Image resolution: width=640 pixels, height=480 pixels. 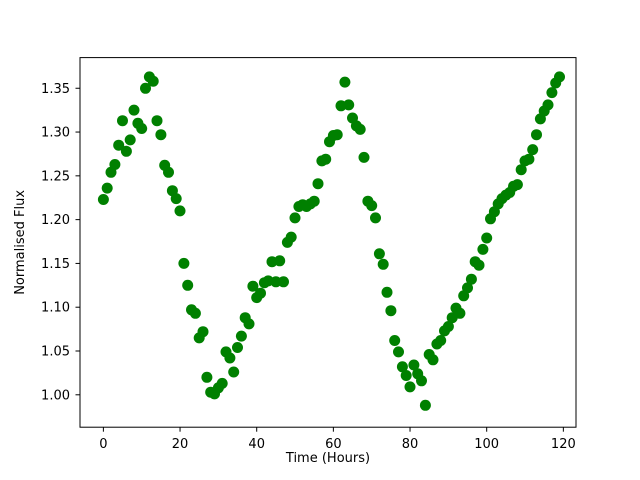 I want to click on y-tick-label: 1.15, so click(x=55, y=264).